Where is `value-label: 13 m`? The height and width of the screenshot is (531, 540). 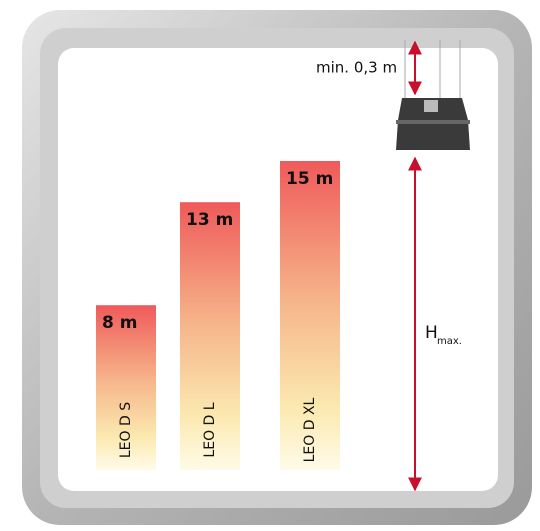
value-label: 13 m is located at coordinates (209, 220).